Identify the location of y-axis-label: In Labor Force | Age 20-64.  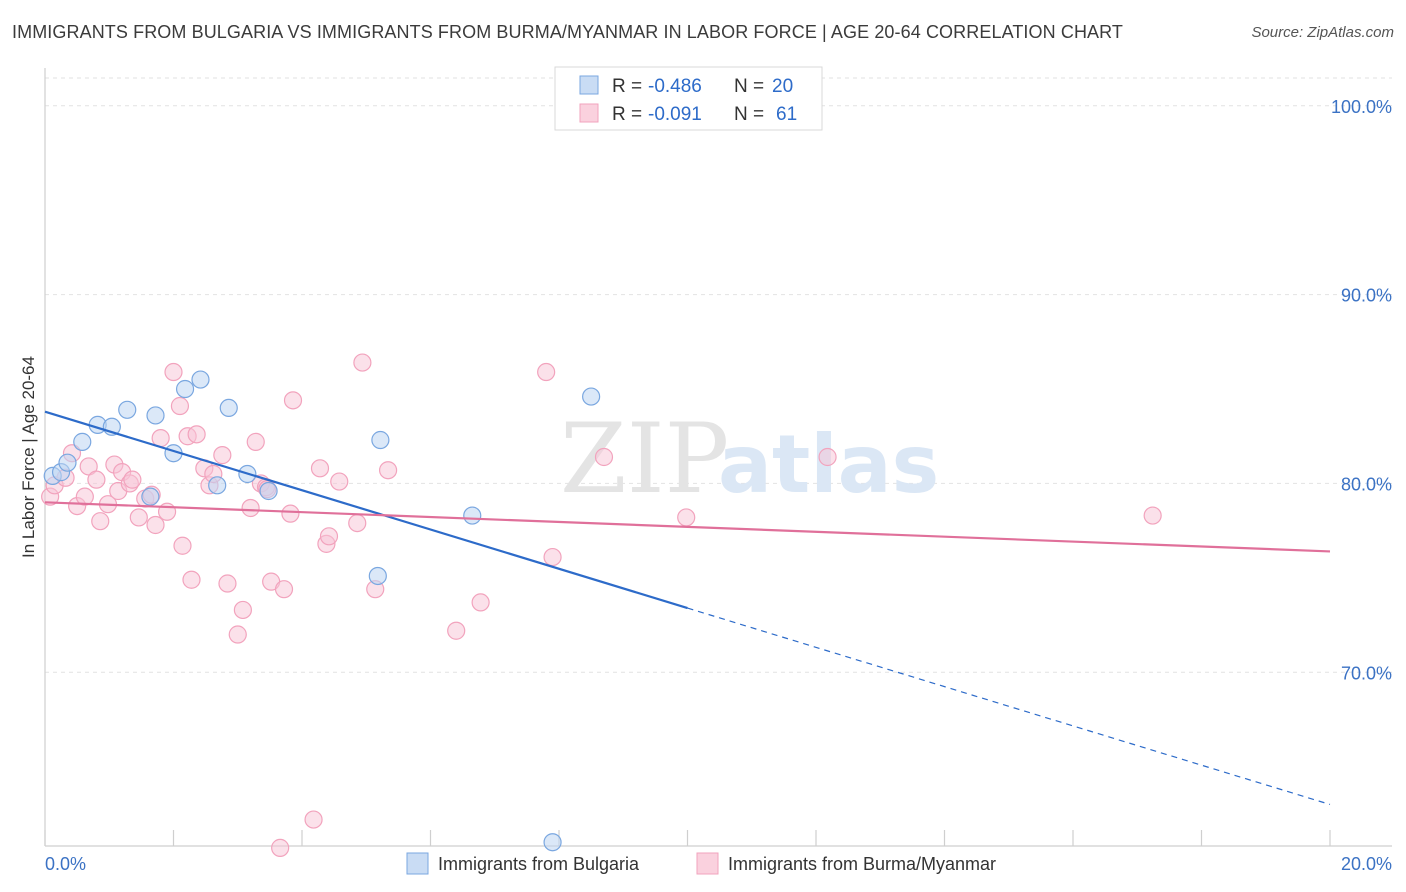
(28, 457).